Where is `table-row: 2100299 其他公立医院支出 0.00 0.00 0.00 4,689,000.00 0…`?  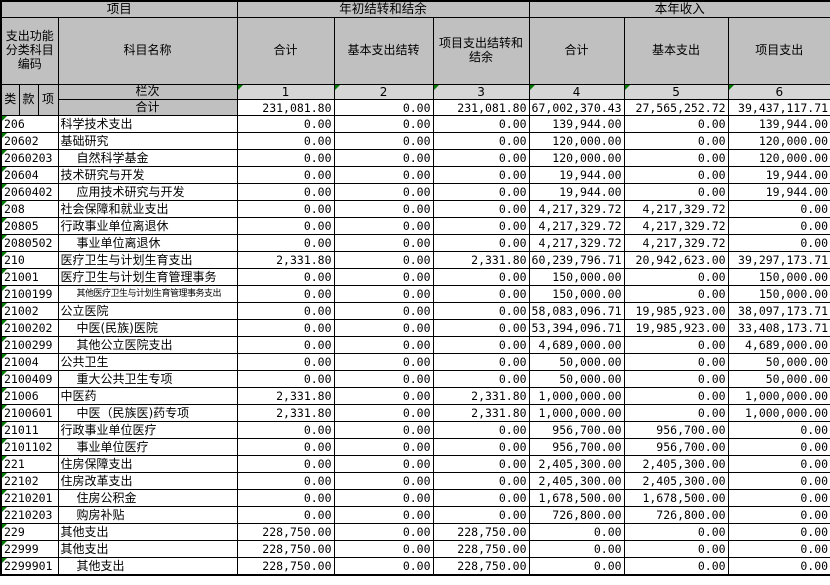 table-row: 2100299 其他公立医院支出 0.00 0.00 0.00 4,689,000.00 0… is located at coordinates (415, 345).